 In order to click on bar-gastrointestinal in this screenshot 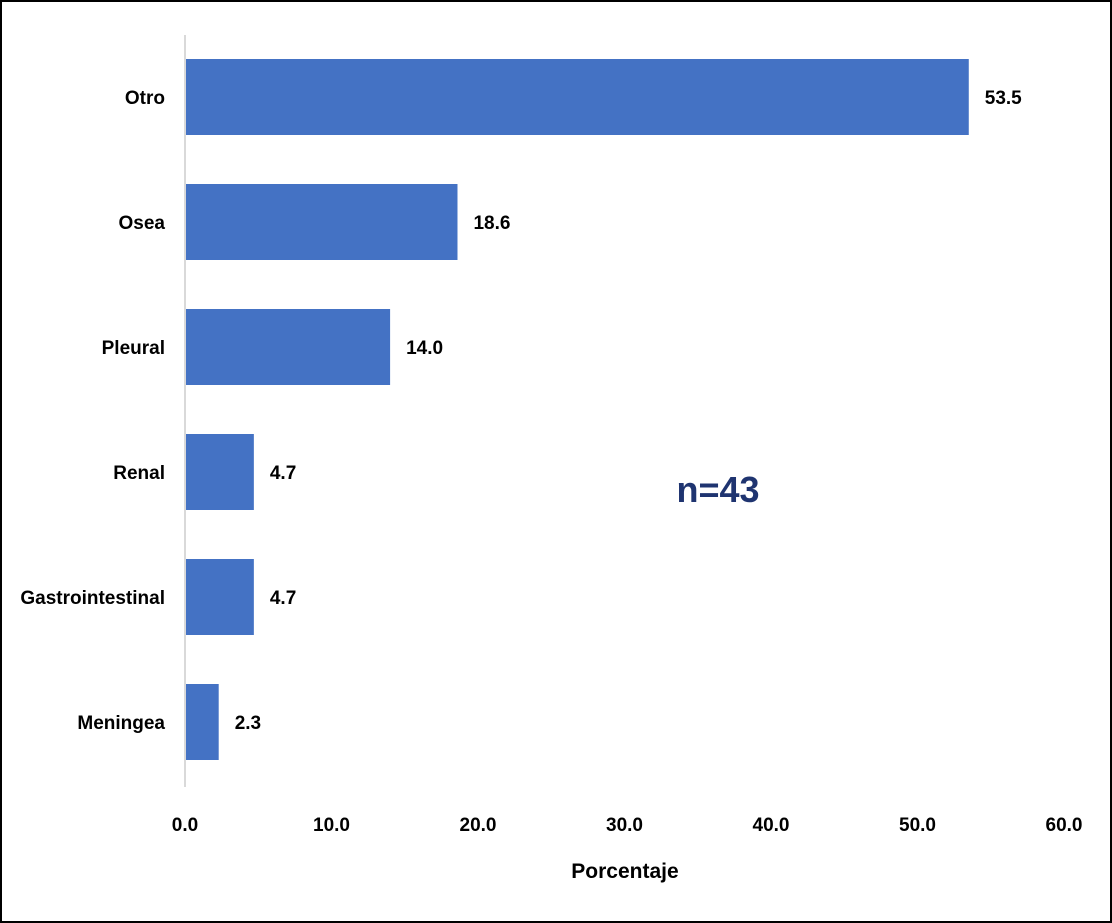, I will do `click(219, 597)`.